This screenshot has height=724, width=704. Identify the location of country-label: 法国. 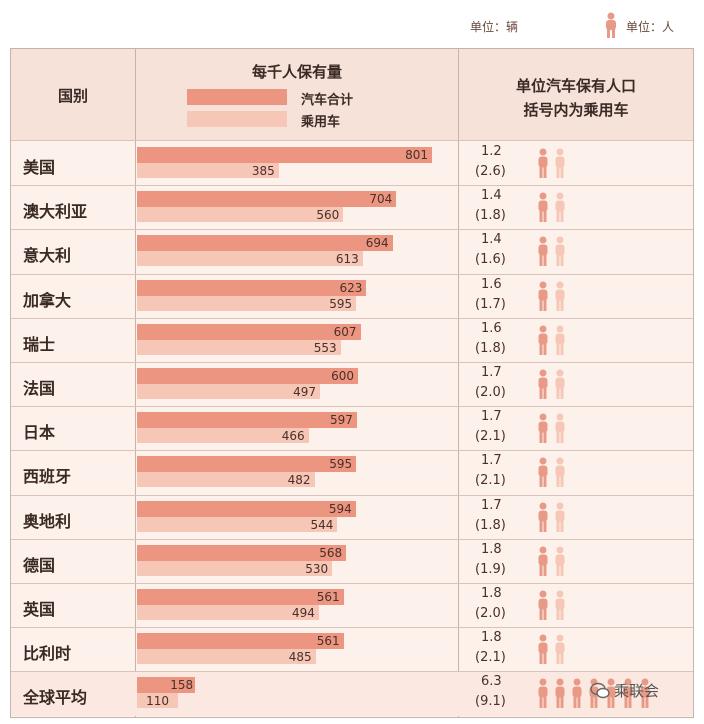
(39, 388).